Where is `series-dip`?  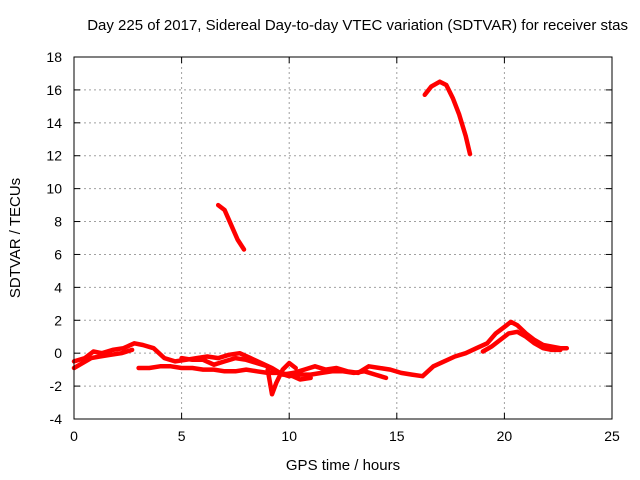
series-dip is located at coordinates (281, 378).